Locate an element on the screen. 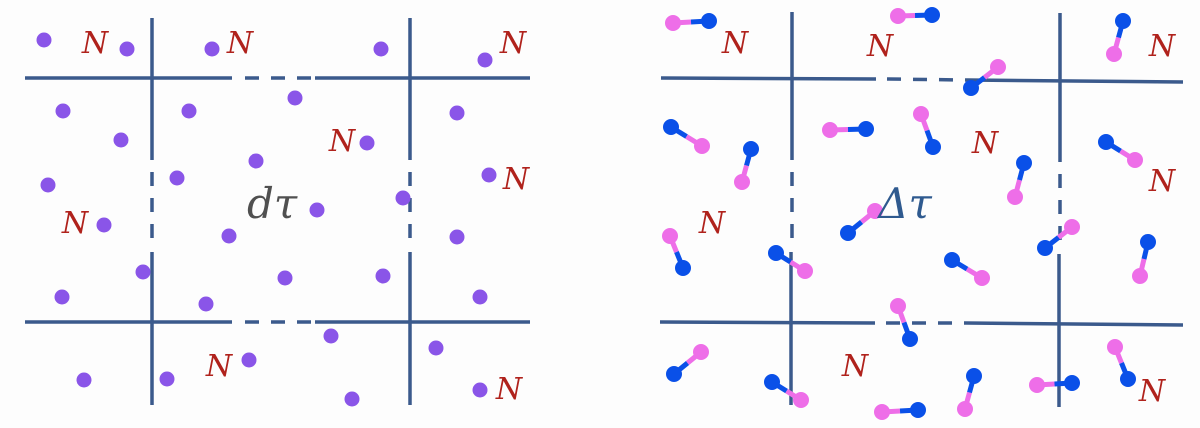  grid-dashed-line is located at coordinates (927, 79).